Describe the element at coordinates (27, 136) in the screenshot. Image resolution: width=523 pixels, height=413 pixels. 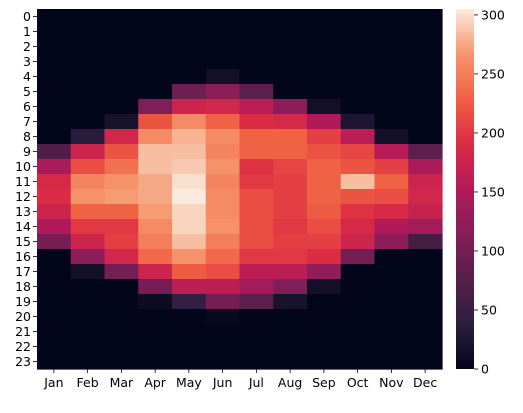
I see `y-tick-label: 8` at that location.